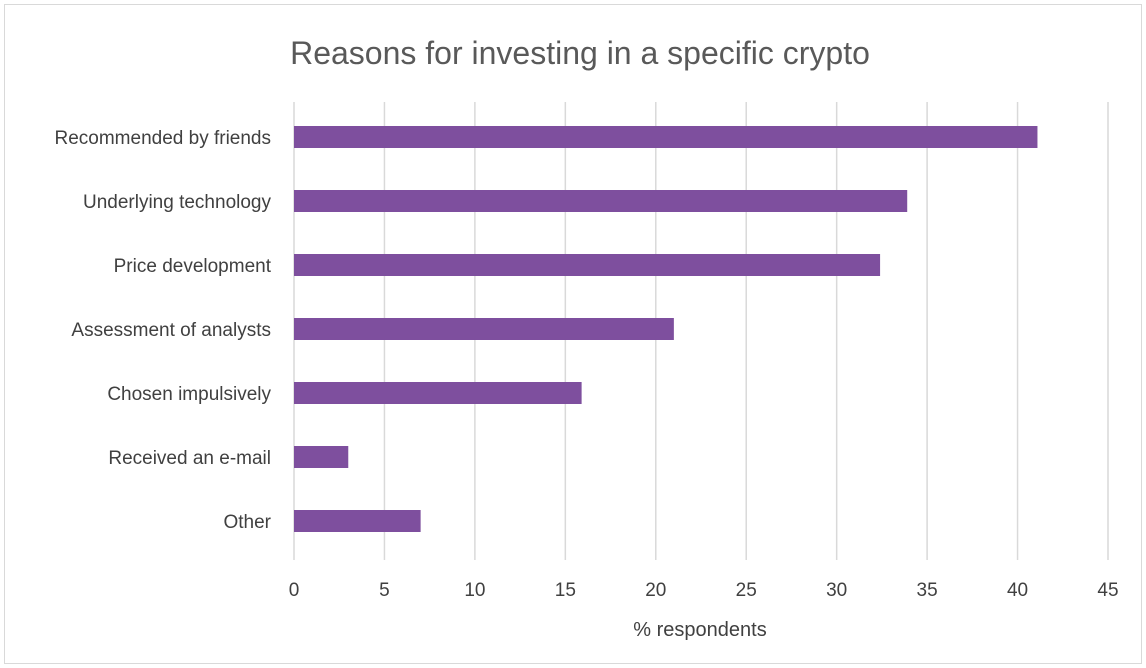 This screenshot has width=1146, height=668. I want to click on x-tick-label: 40, so click(1017, 590).